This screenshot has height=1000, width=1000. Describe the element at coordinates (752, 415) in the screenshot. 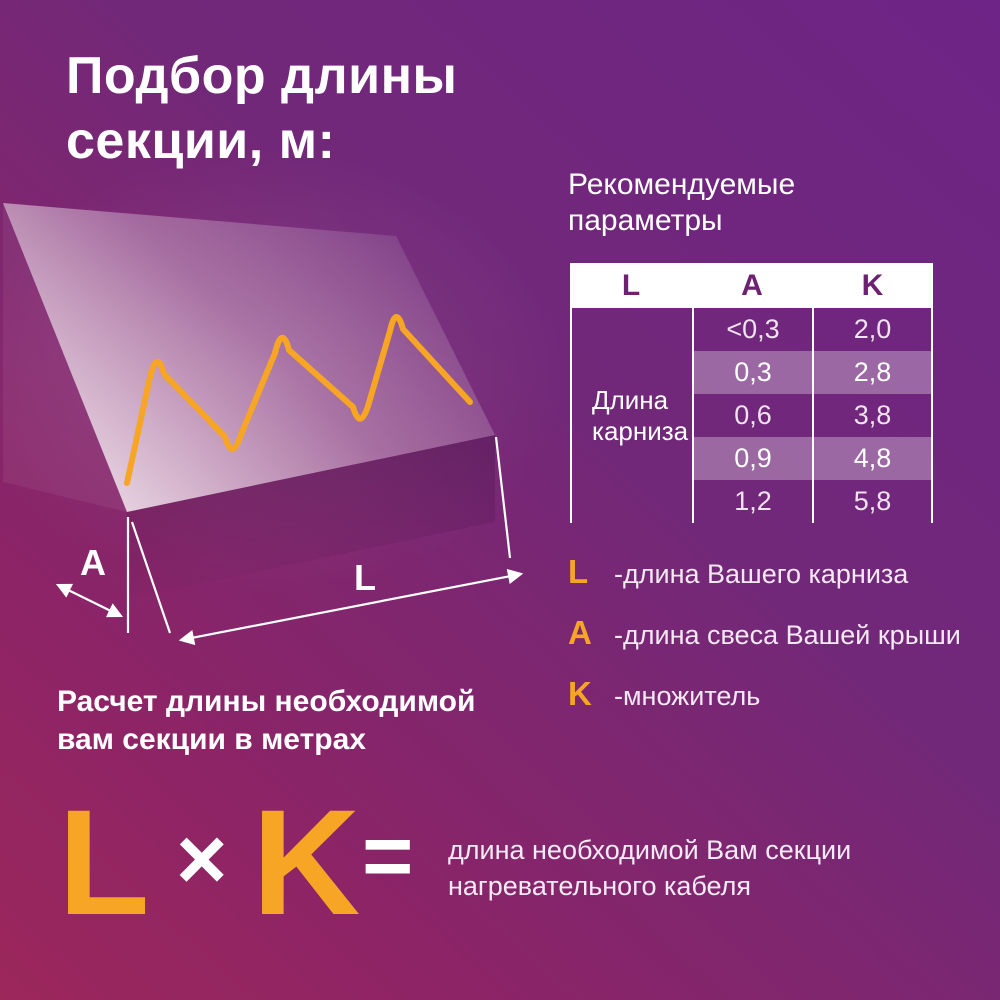

I see `table-cell-a-3: 0,6` at that location.